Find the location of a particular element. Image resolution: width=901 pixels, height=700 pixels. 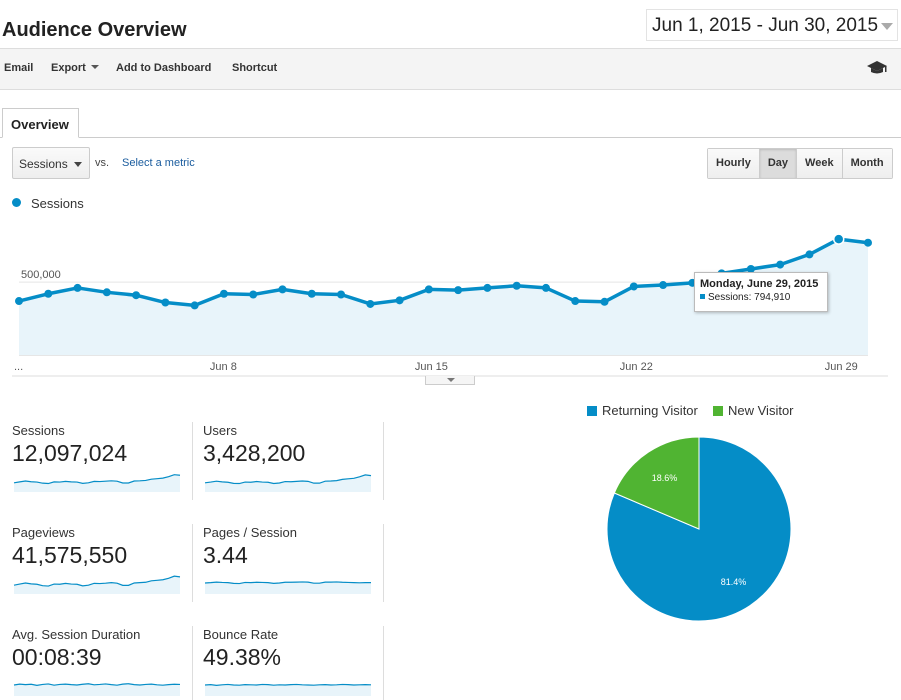

kpi-value: 49.38% is located at coordinates (242, 657).